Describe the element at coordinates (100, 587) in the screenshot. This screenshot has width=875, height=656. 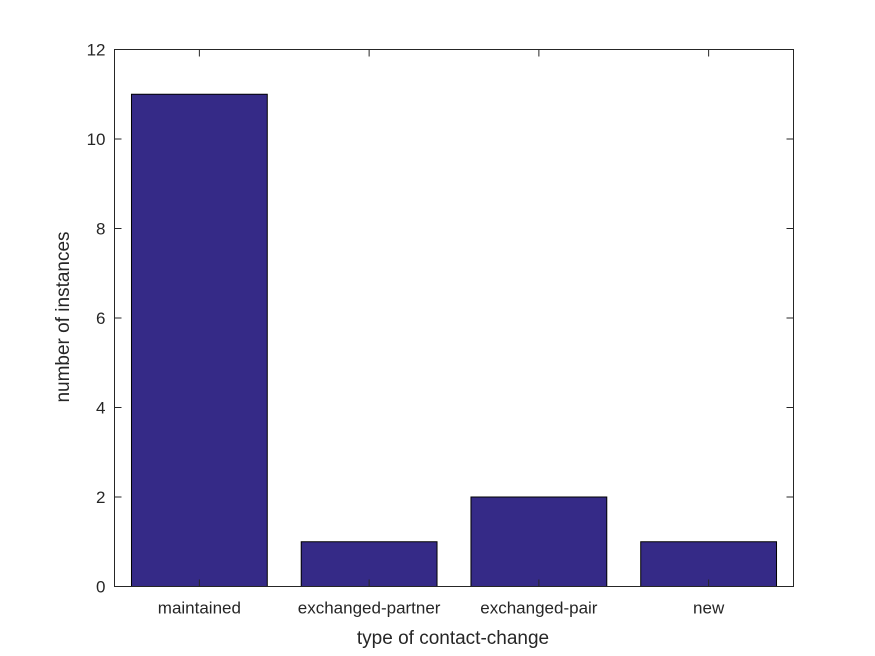
I see `y-tick-label: 0` at that location.